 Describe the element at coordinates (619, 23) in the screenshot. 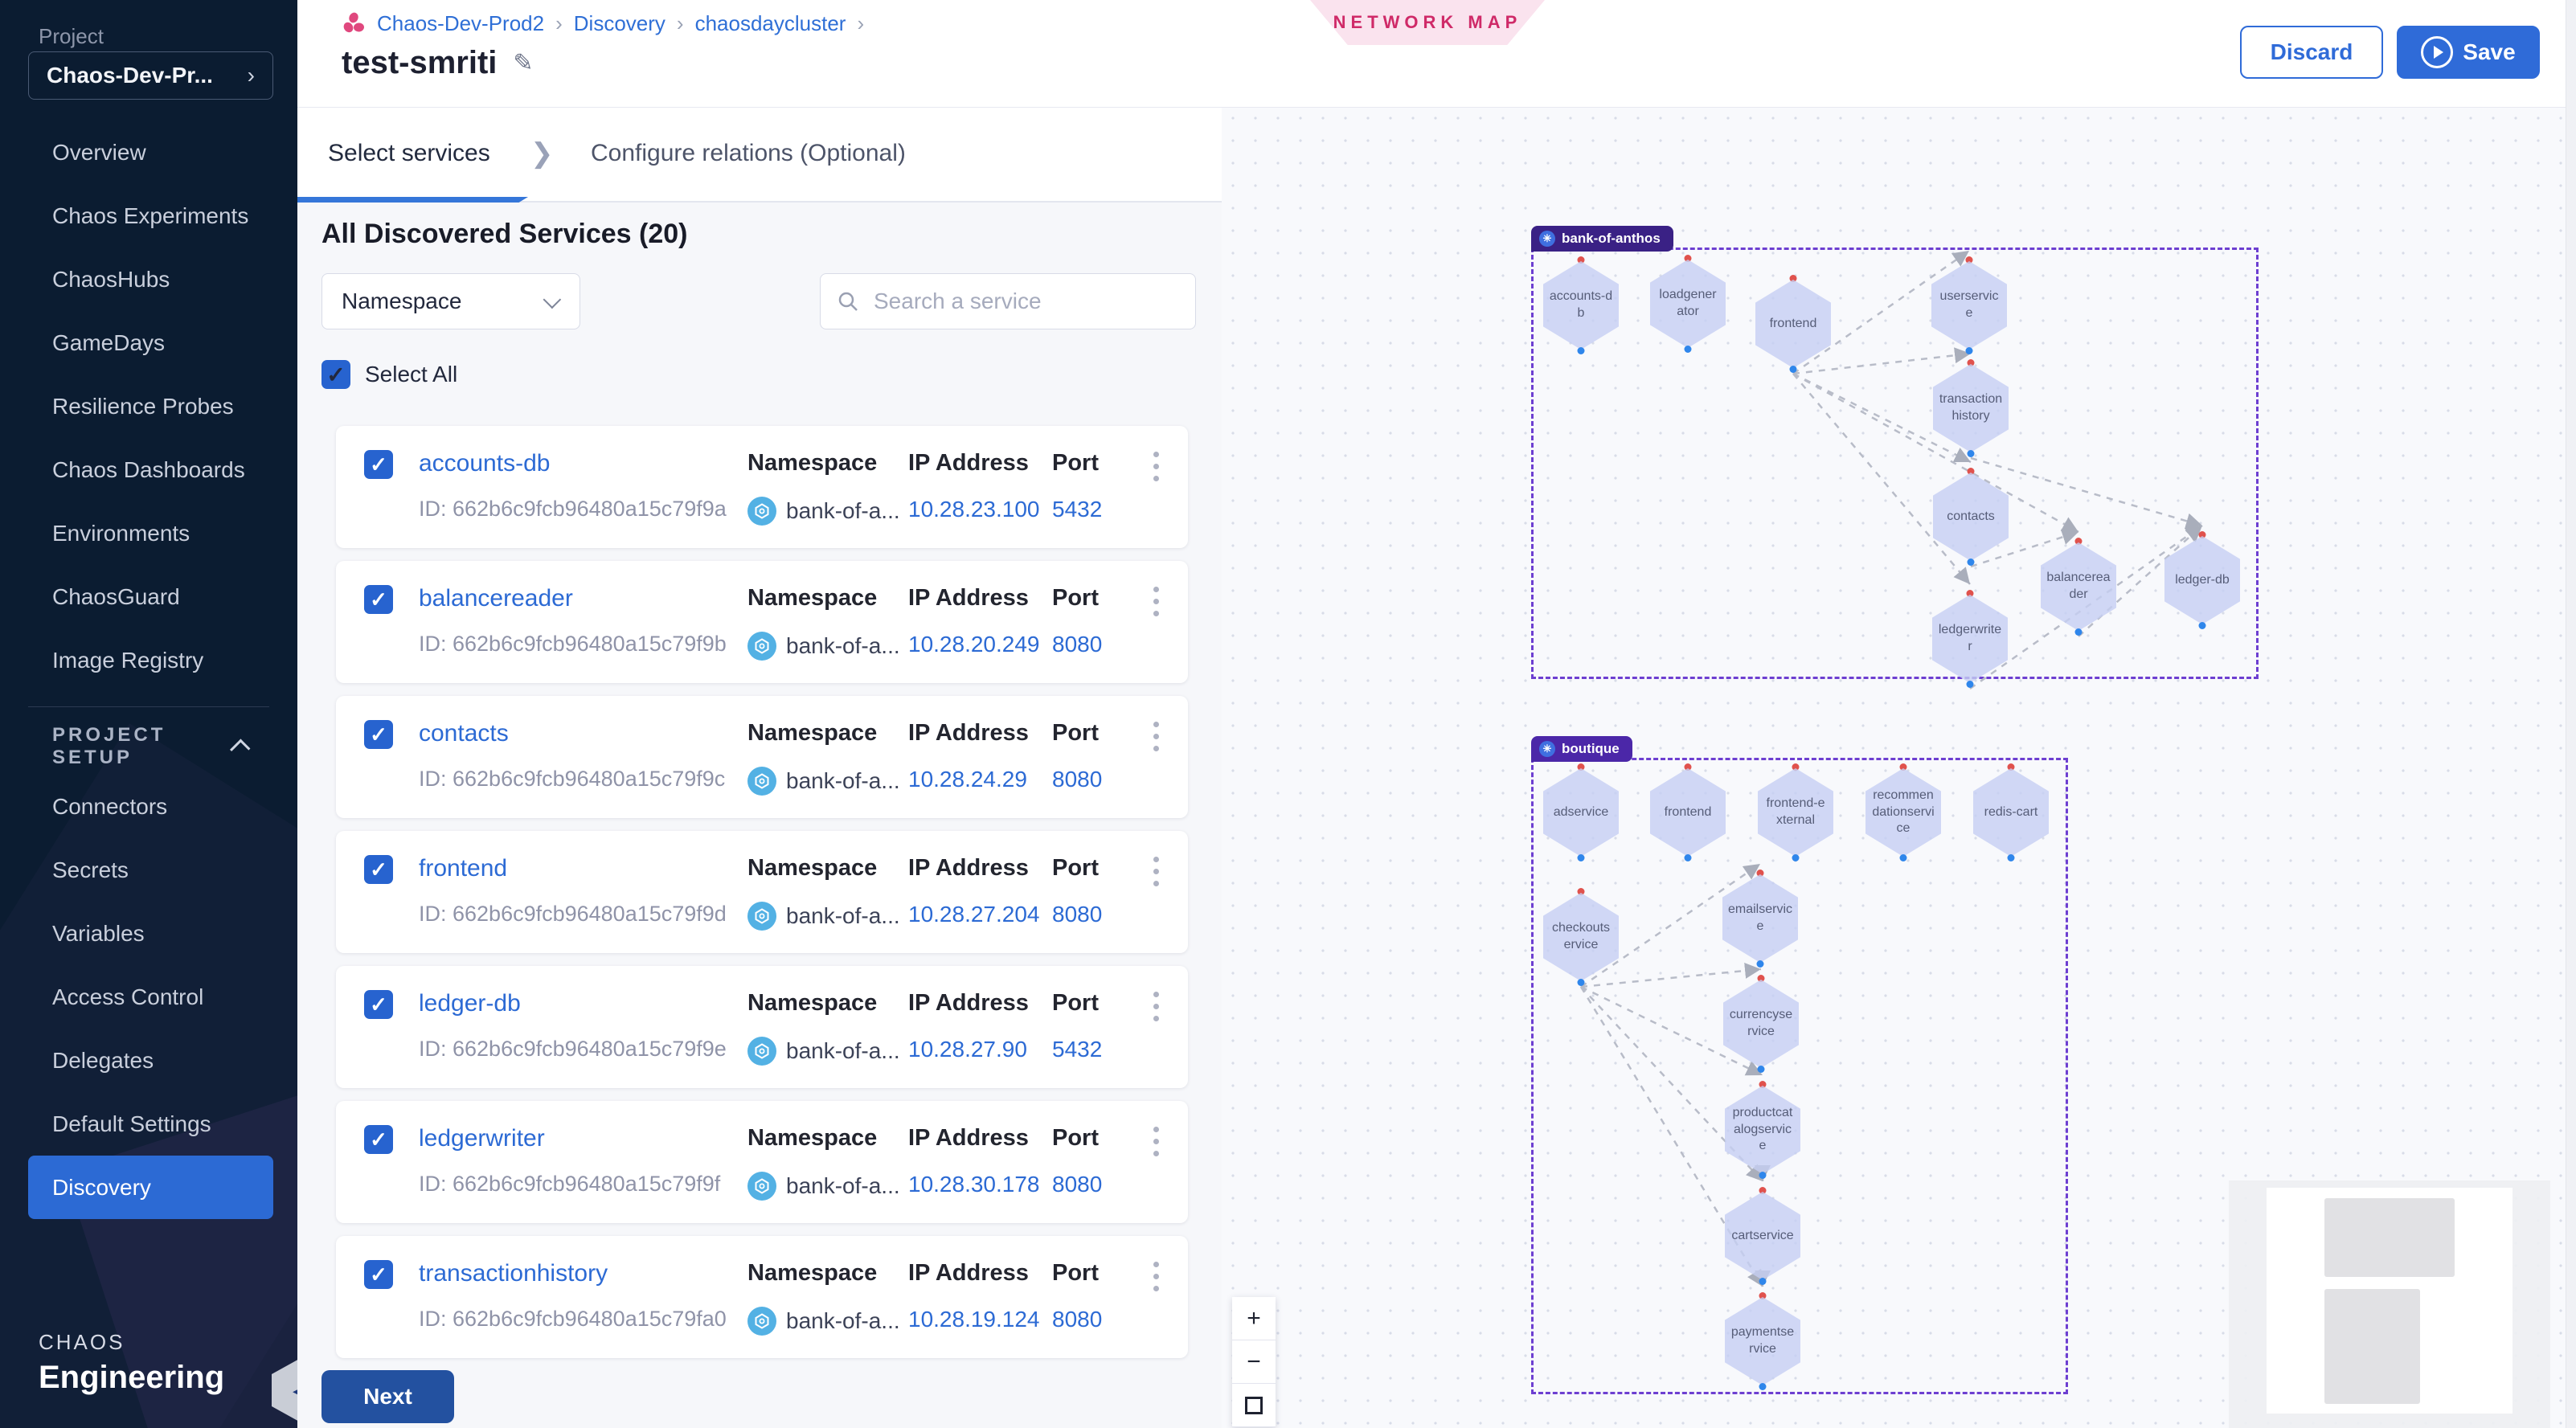

I see `breadcrumb-discovery: Discovery` at that location.